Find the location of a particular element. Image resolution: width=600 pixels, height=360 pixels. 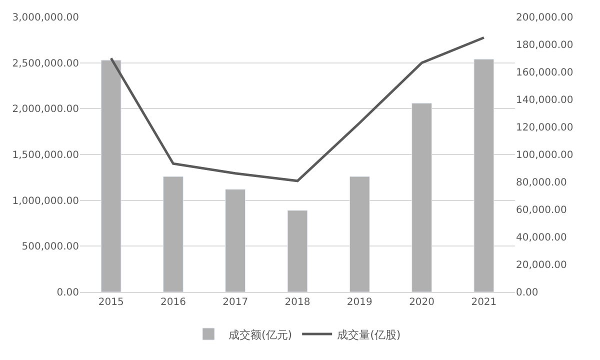

y2-tick-label: 100,000.00 is located at coordinates (545, 155).